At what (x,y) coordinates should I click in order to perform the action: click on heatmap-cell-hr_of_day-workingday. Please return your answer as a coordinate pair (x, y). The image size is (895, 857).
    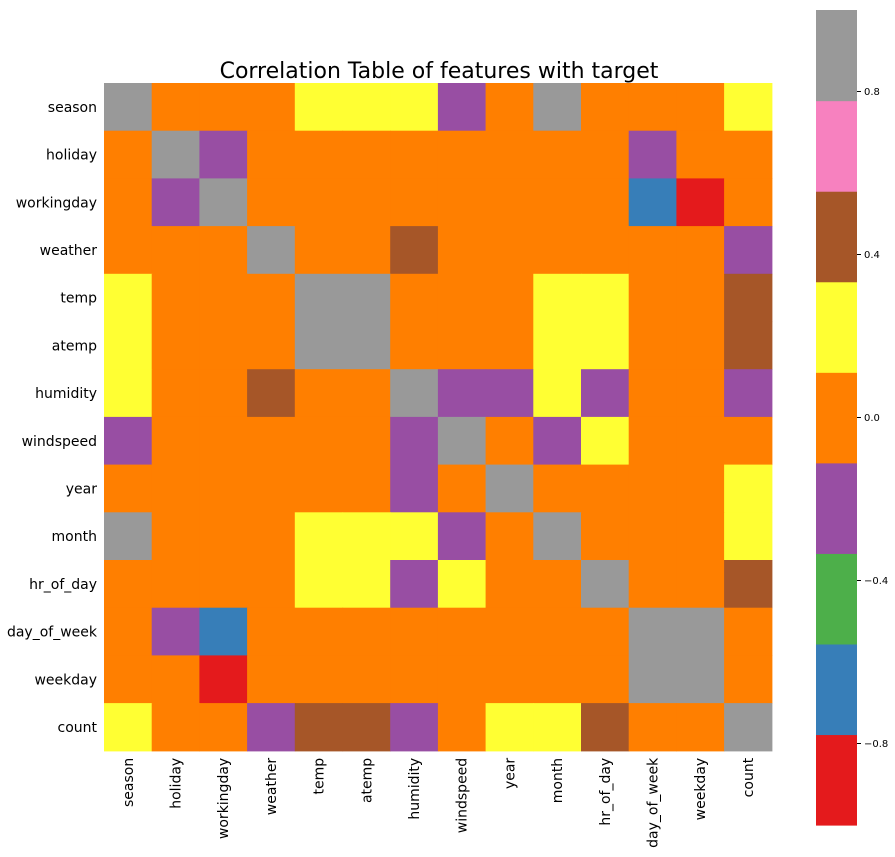
    Looking at the image, I should click on (223, 584).